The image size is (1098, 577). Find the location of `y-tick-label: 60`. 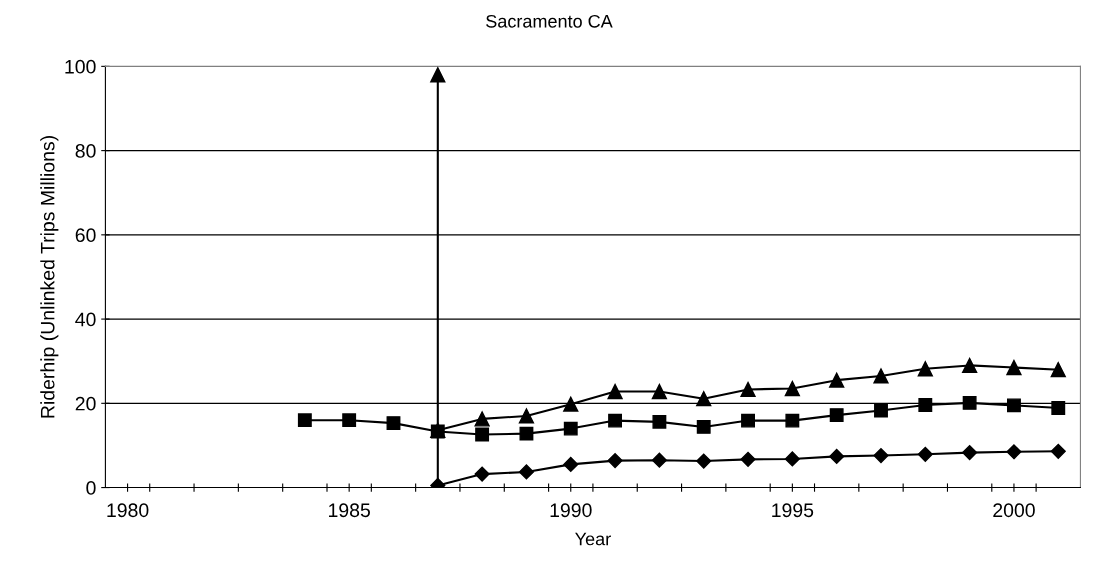

y-tick-label: 60 is located at coordinates (85, 235).